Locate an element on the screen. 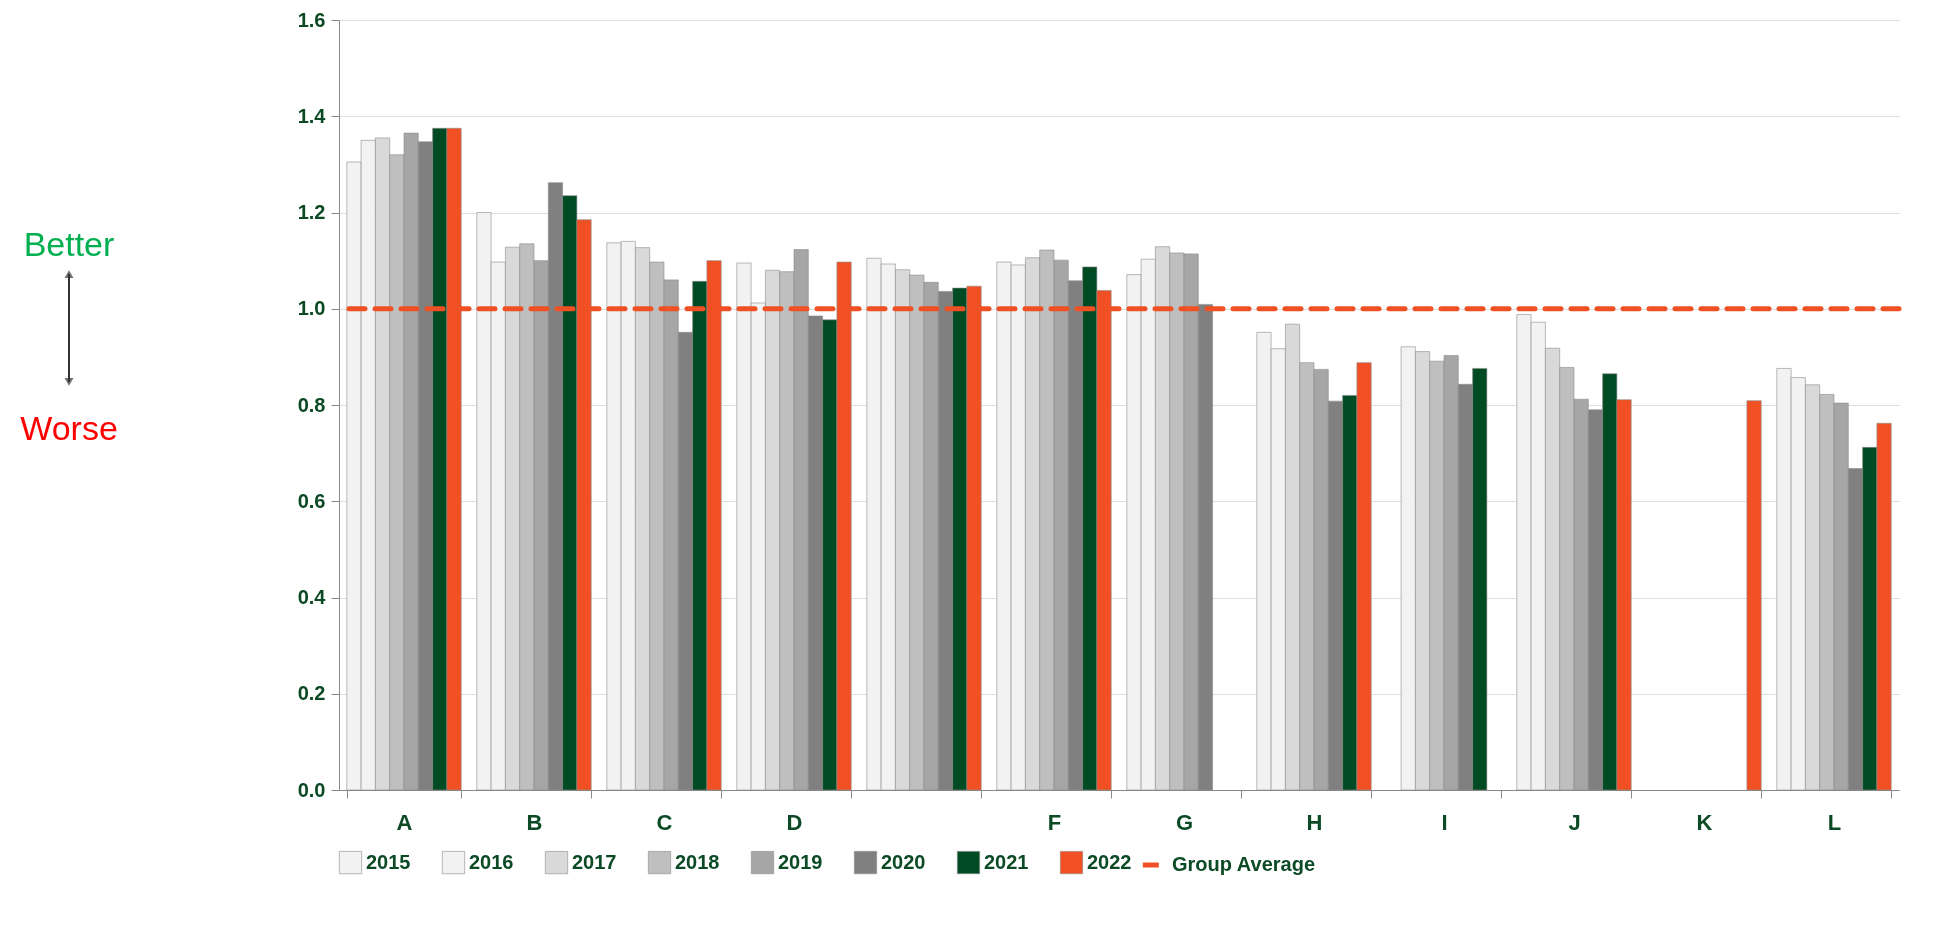  y-tick-label: 0.6 is located at coordinates (311, 500).